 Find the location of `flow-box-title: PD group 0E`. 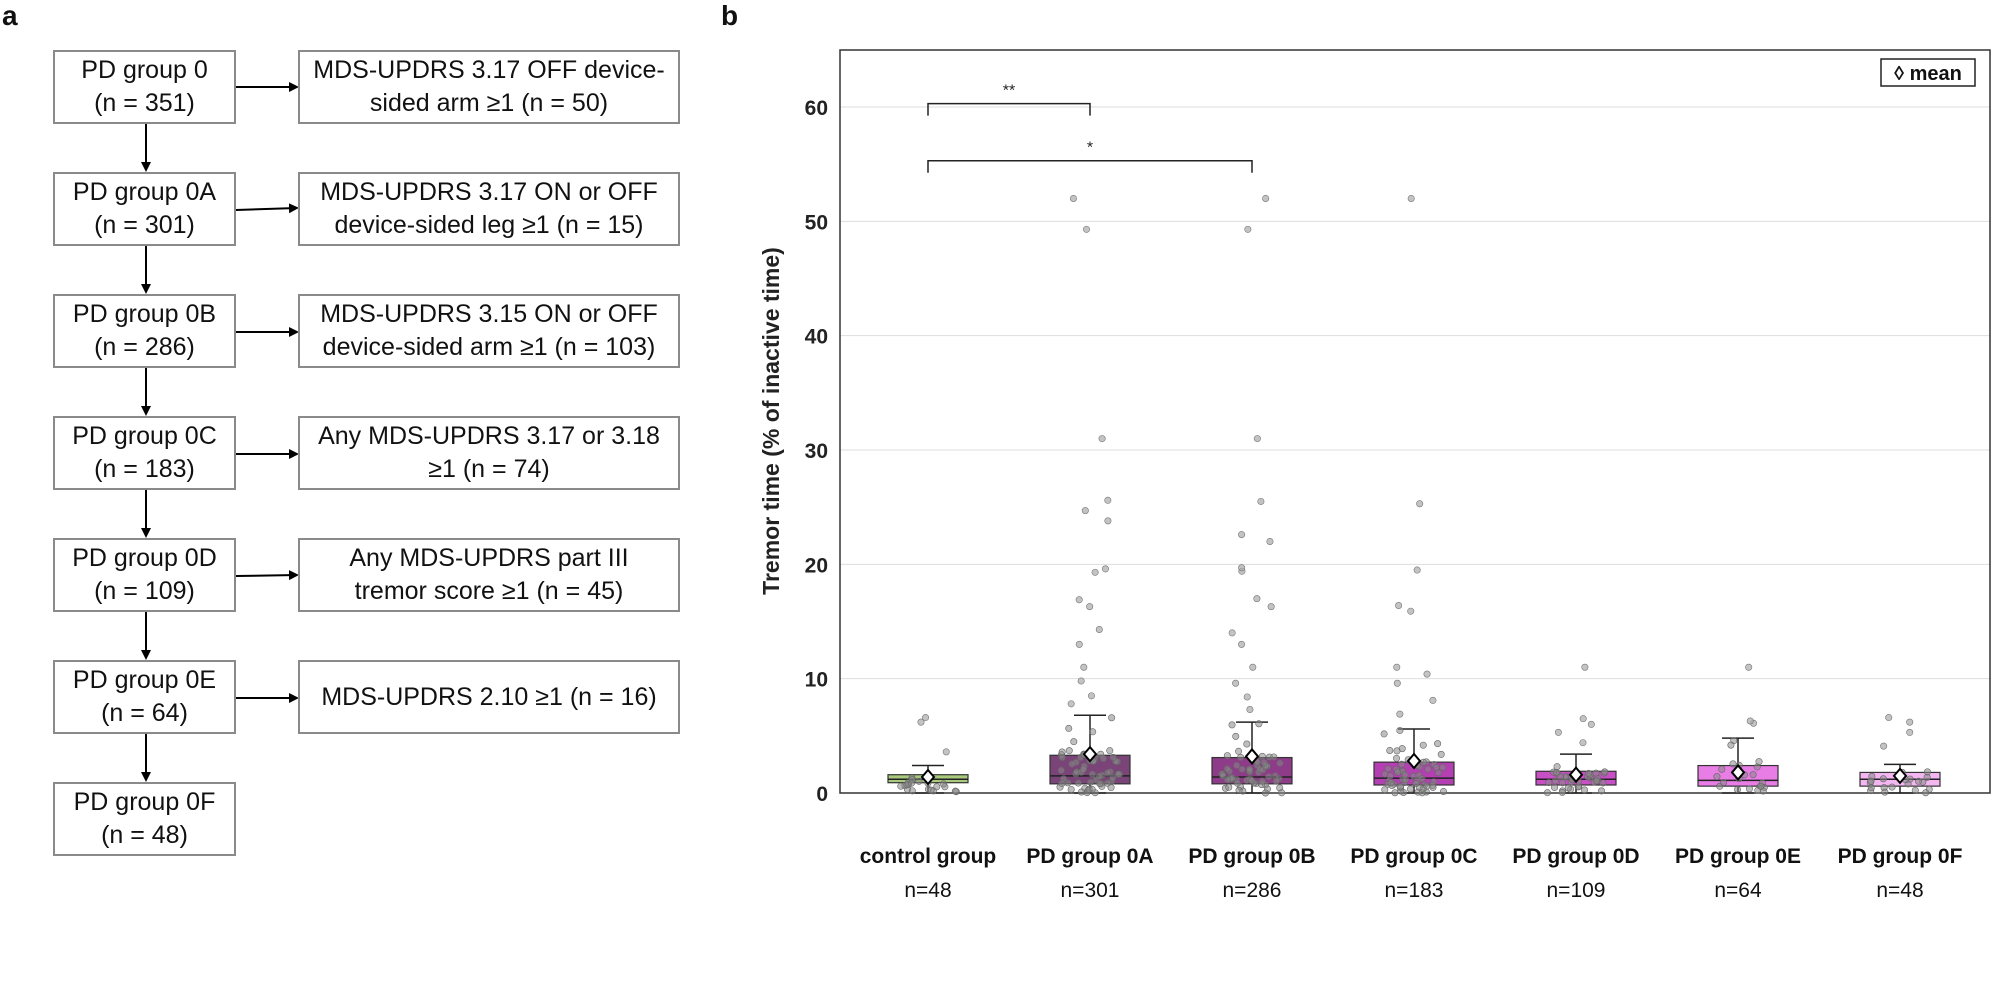

flow-box-title: PD group 0E is located at coordinates (144, 680).